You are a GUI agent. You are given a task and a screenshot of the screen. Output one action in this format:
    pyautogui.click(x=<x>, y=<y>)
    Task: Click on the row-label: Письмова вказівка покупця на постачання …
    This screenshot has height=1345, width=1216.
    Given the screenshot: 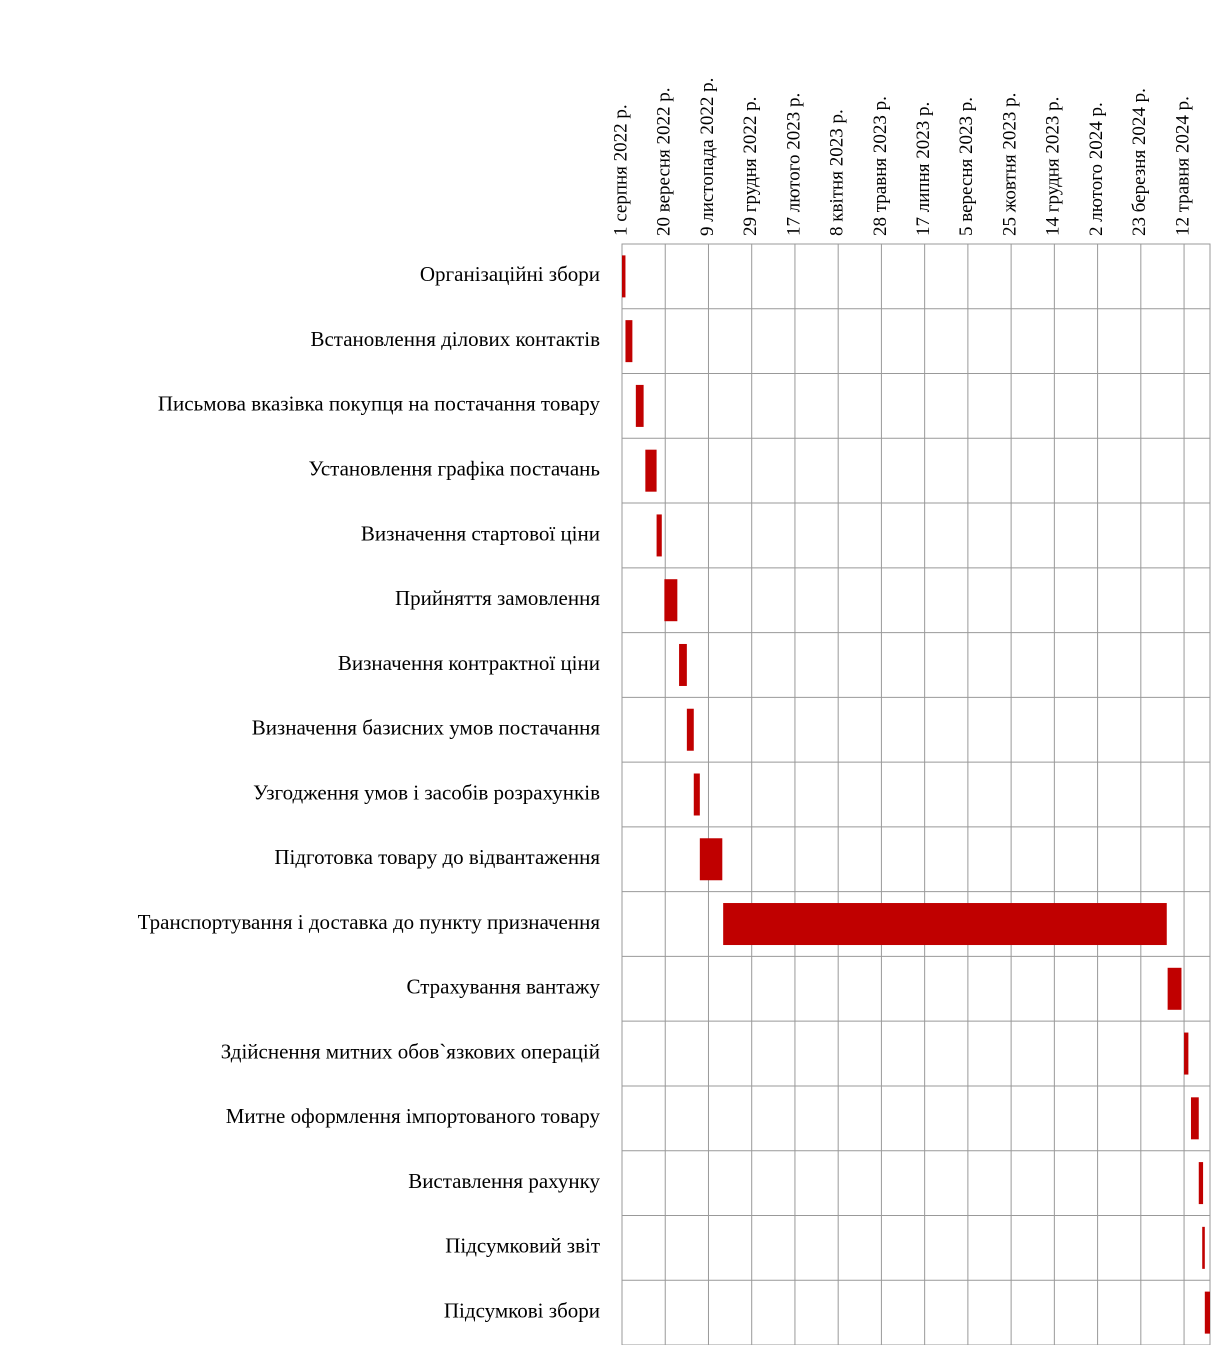 What is the action you would take?
    pyautogui.click(x=379, y=404)
    